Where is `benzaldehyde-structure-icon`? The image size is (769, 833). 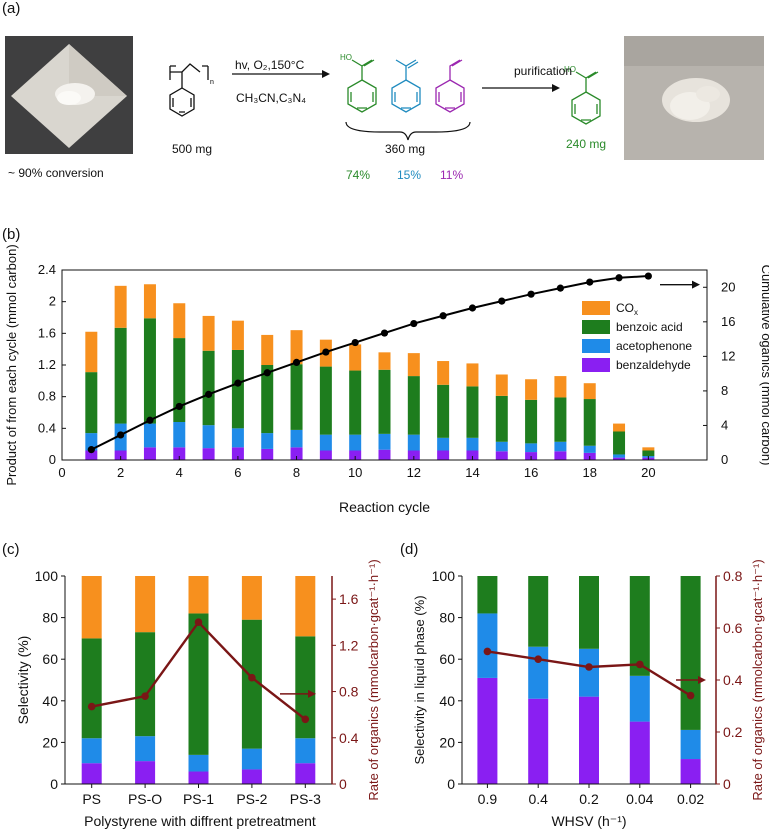
benzaldehyde-structure-icon is located at coordinates (450, 86).